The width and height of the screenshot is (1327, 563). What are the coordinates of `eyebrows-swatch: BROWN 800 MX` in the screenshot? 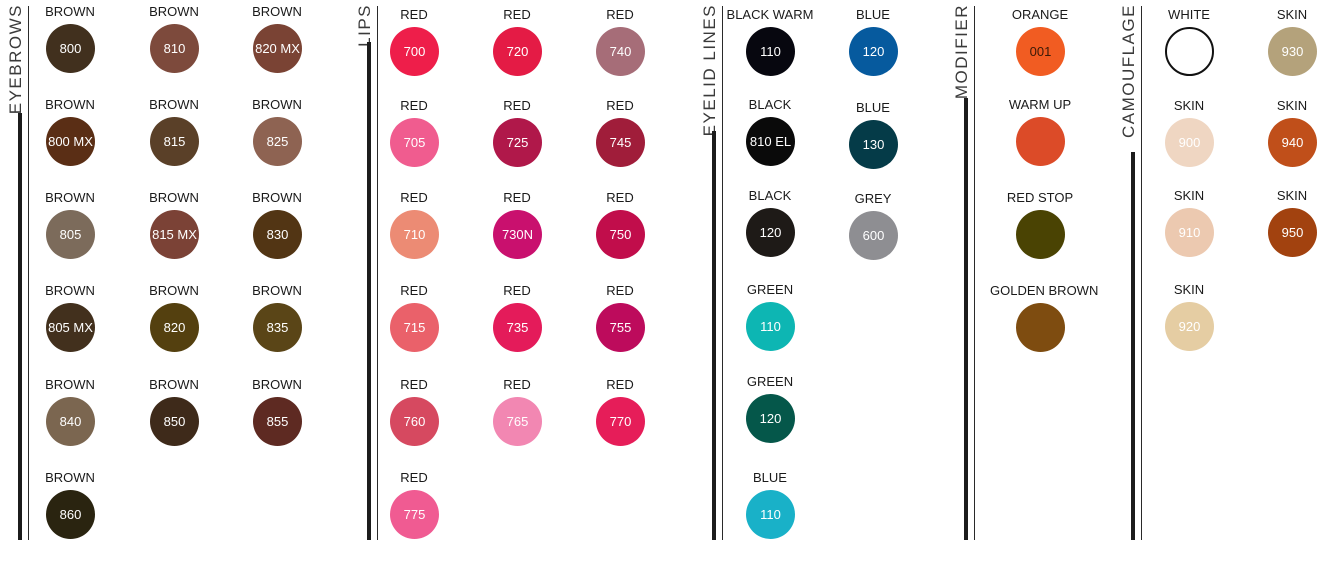 It's located at (70, 142).